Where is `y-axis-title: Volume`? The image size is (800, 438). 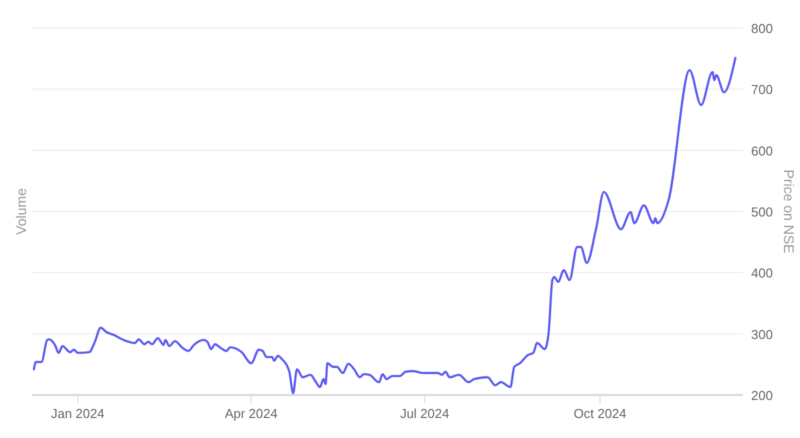 y-axis-title: Volume is located at coordinates (21, 211).